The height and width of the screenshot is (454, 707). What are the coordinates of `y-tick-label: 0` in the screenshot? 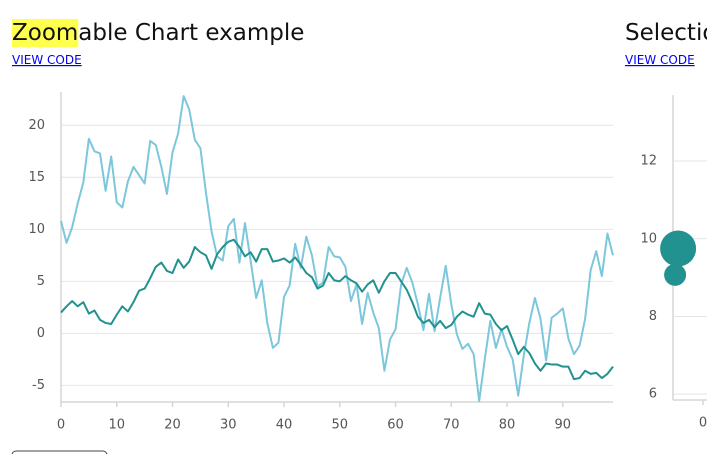 It's located at (41, 333).